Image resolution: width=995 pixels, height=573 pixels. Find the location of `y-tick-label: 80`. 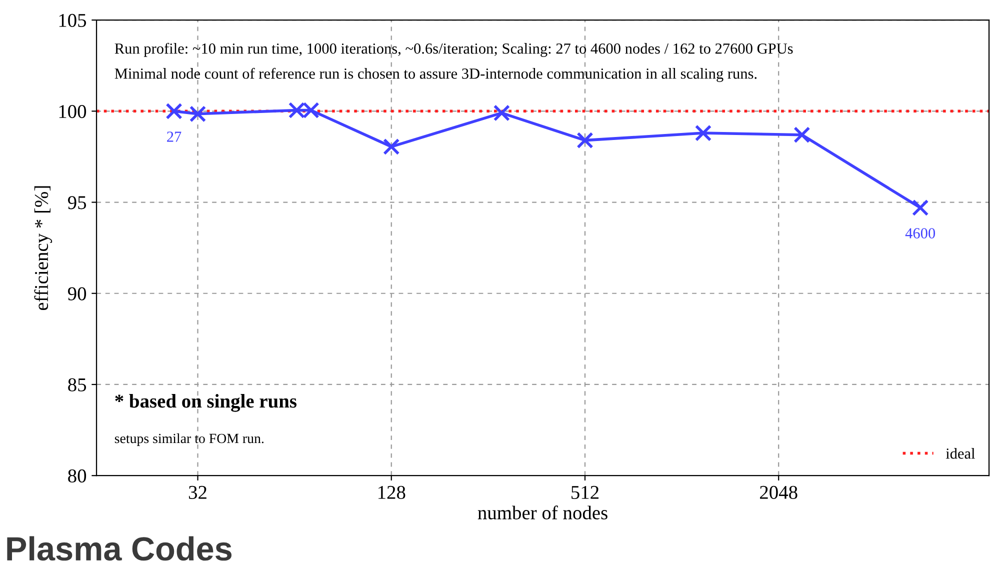

y-tick-label: 80 is located at coordinates (77, 476).